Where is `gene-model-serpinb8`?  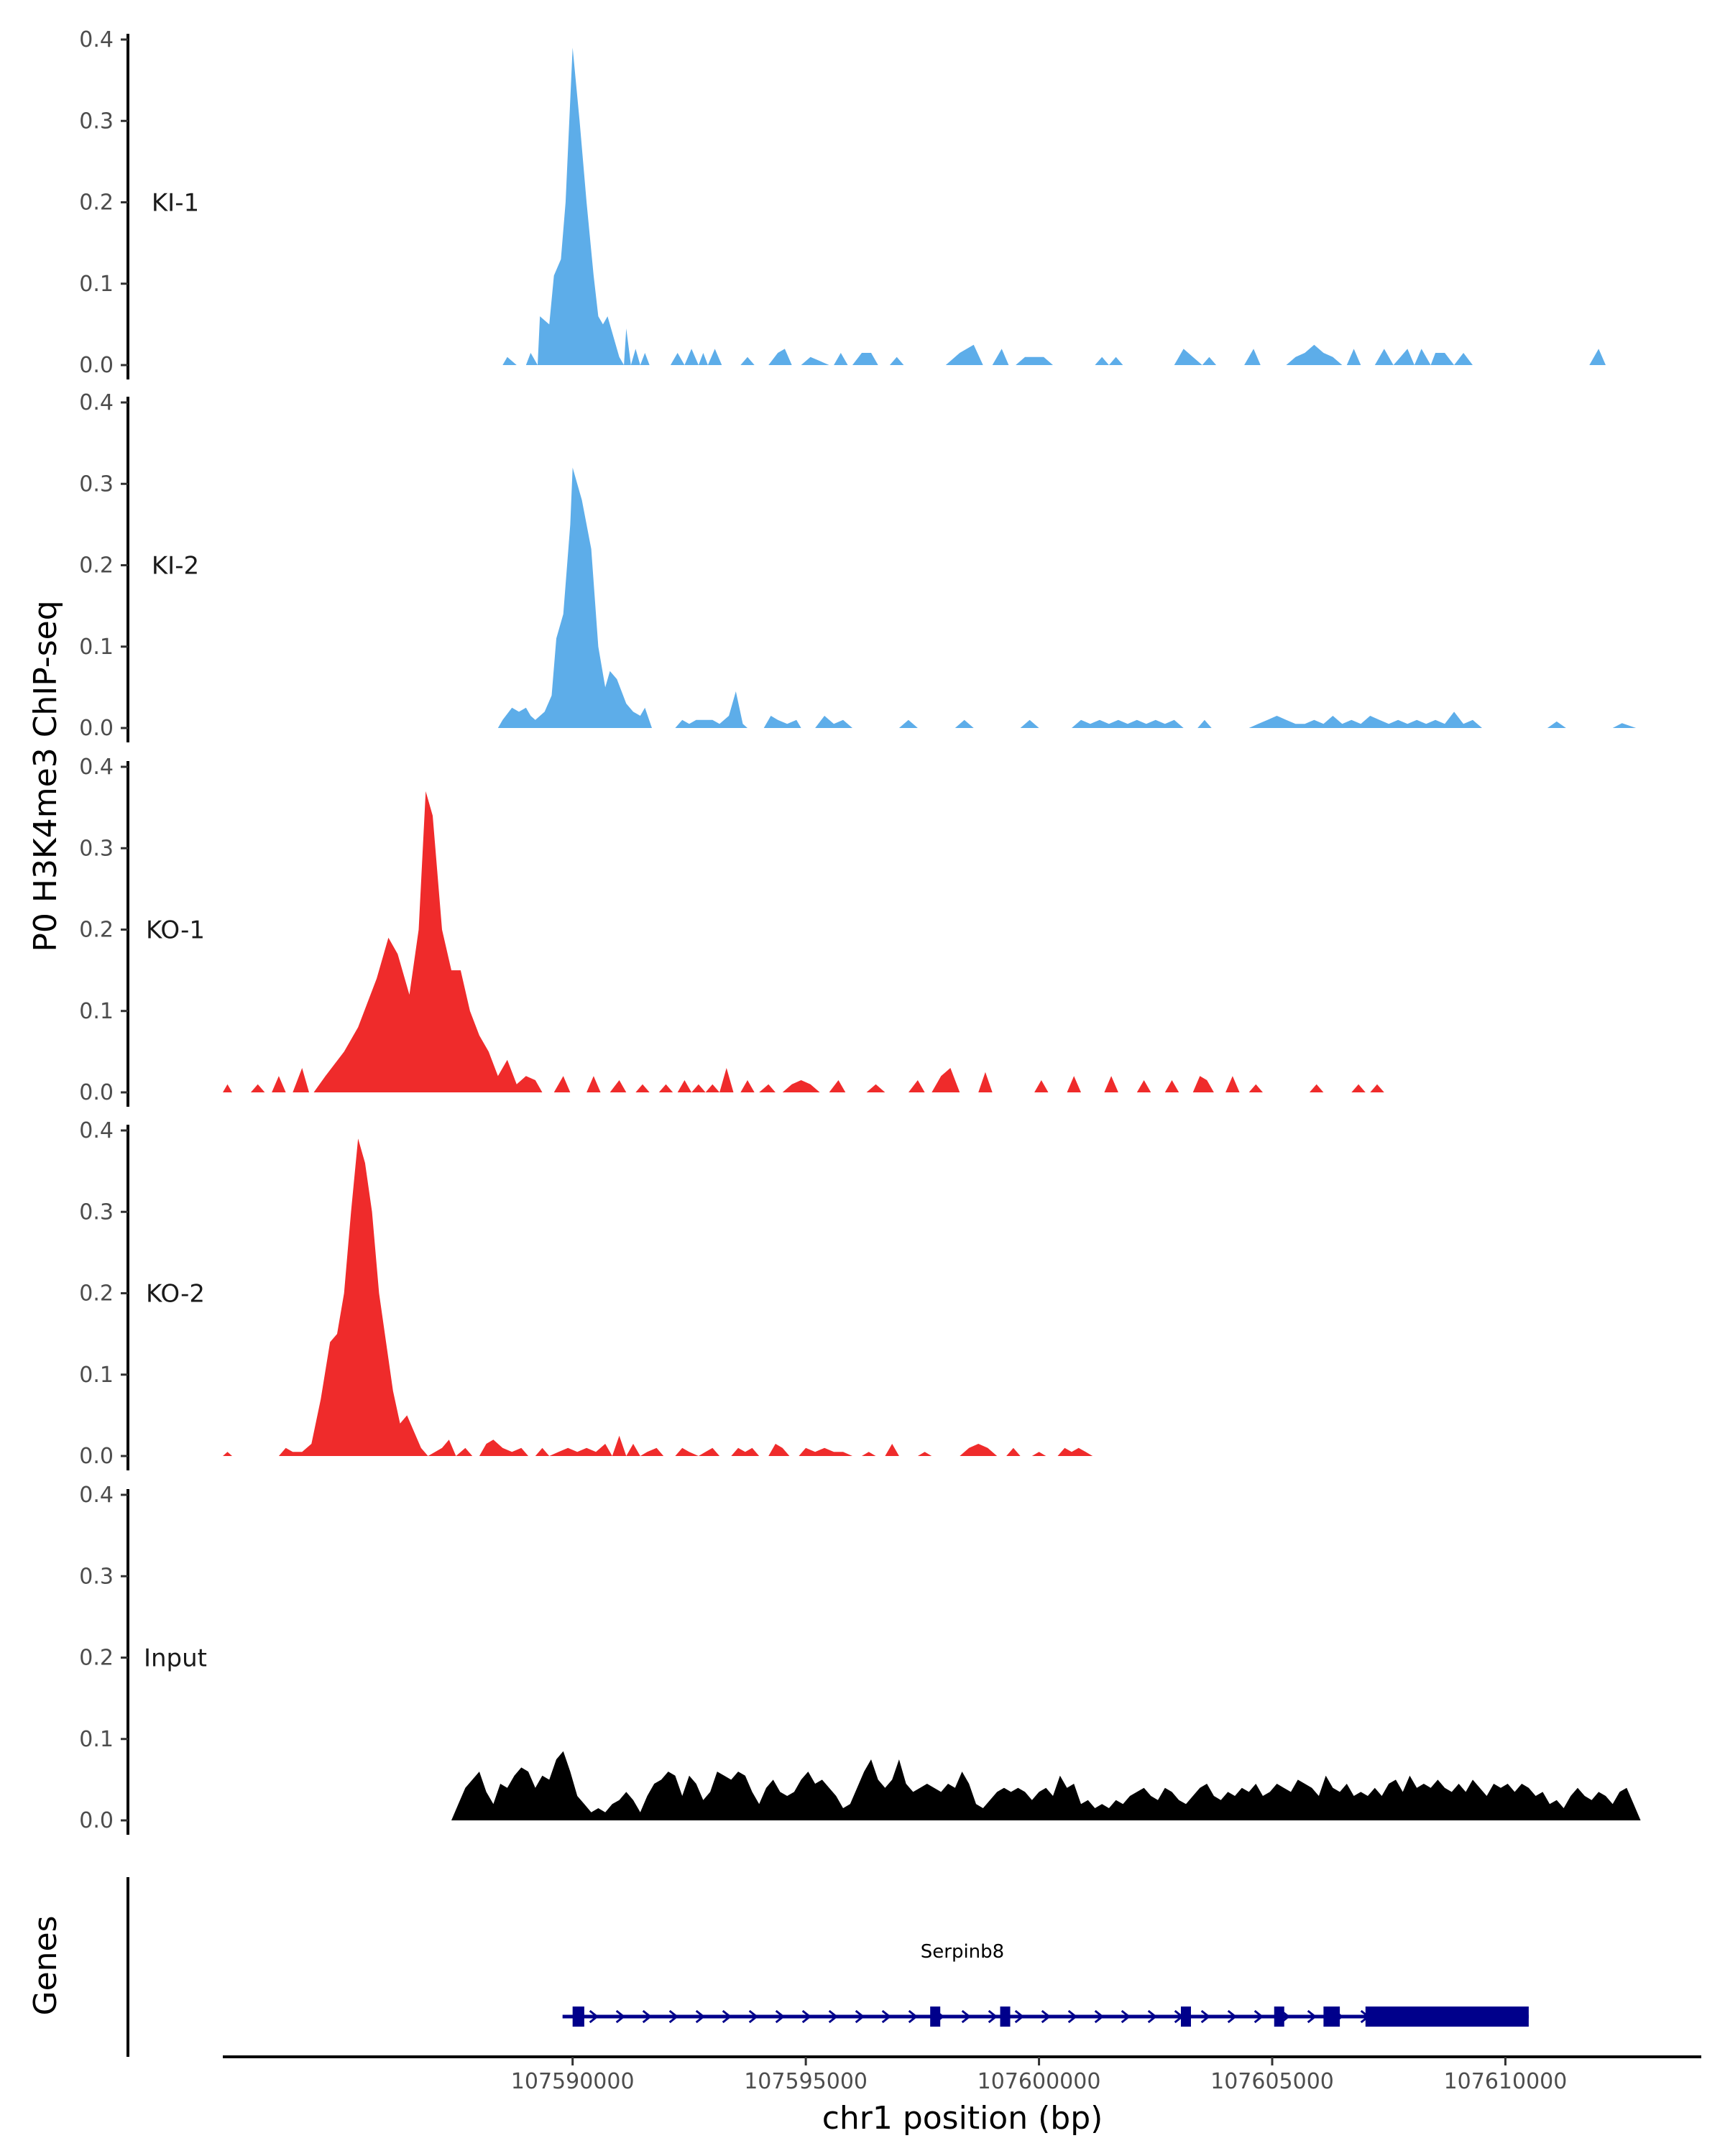 gene-model-serpinb8 is located at coordinates (1045, 2017).